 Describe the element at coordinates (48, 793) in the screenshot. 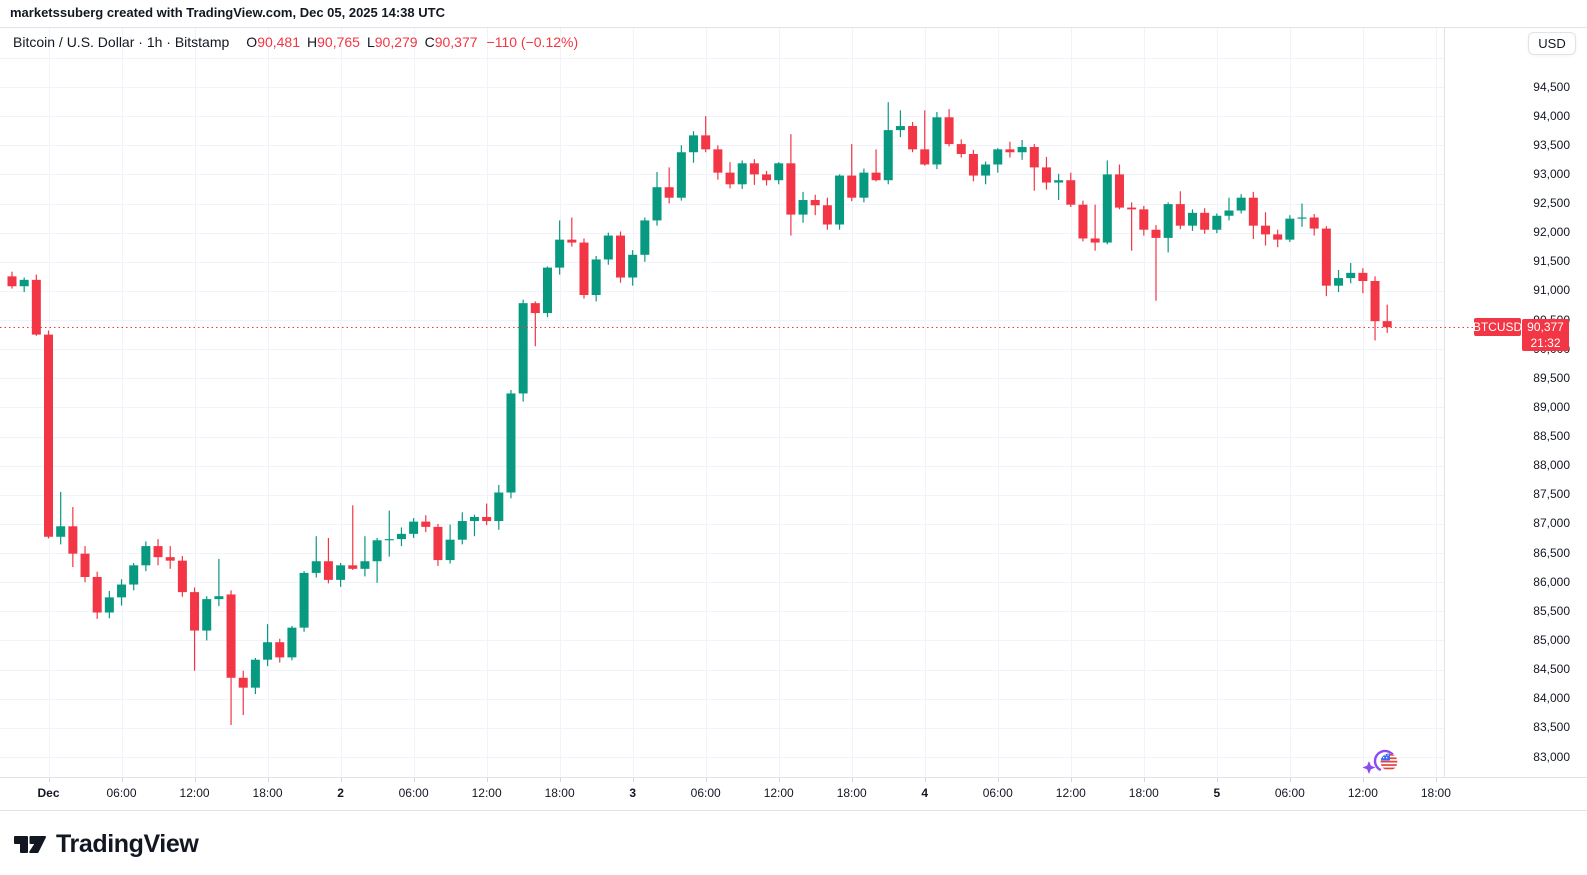

I see `time-axis-label: Dec` at that location.